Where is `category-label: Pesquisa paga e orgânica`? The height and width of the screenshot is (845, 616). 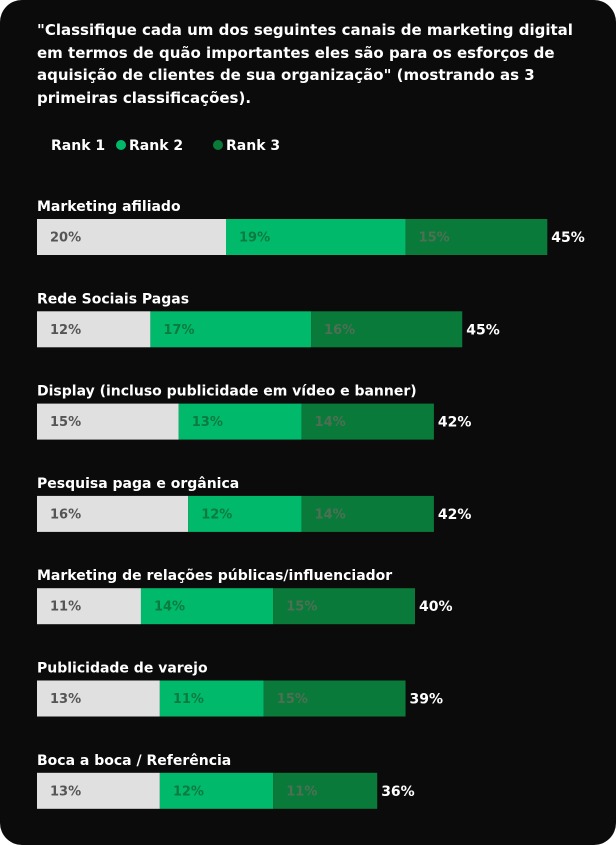
category-label: Pesquisa paga e orgânica is located at coordinates (138, 484).